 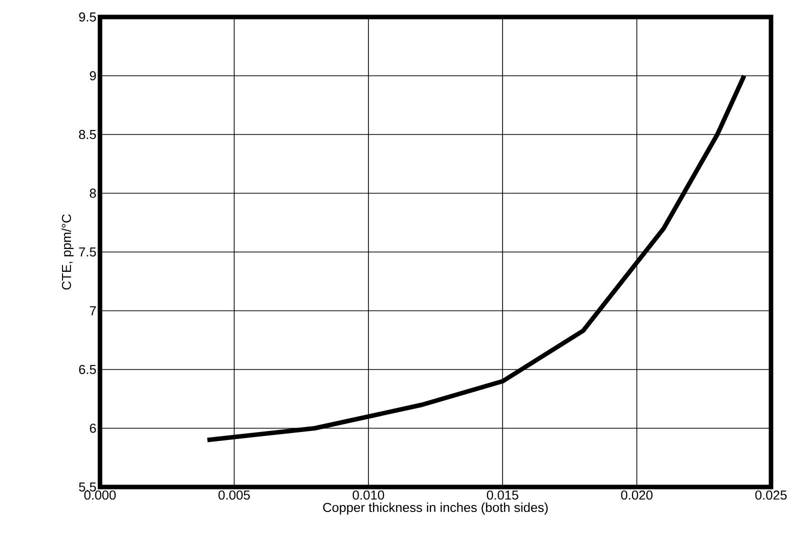 I want to click on y-tick-label: 7, so click(x=93, y=311).